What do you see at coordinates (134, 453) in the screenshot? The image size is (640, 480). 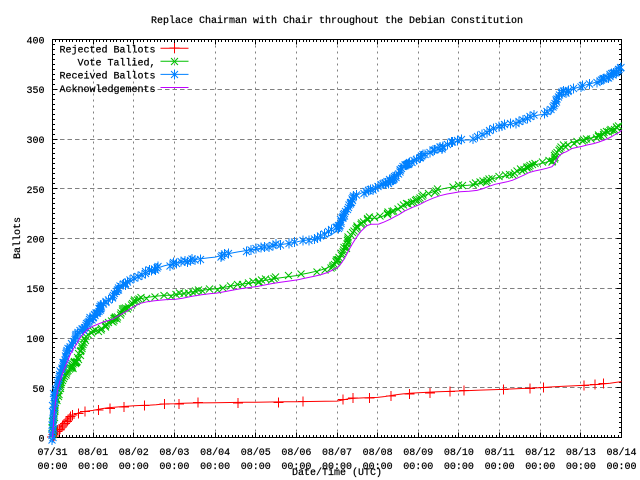 I see `svg-text: 08/02` at bounding box center [134, 453].